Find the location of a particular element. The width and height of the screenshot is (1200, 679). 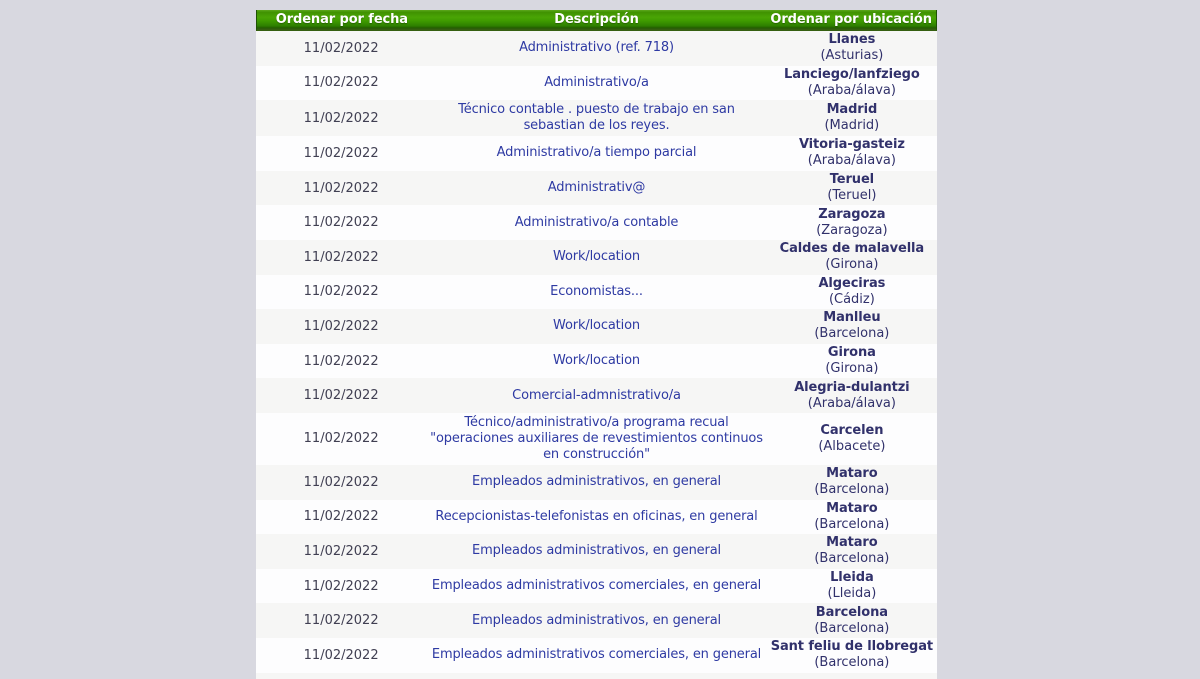

description-cell: Comercial-admnistrativo/a is located at coordinates (596, 395).